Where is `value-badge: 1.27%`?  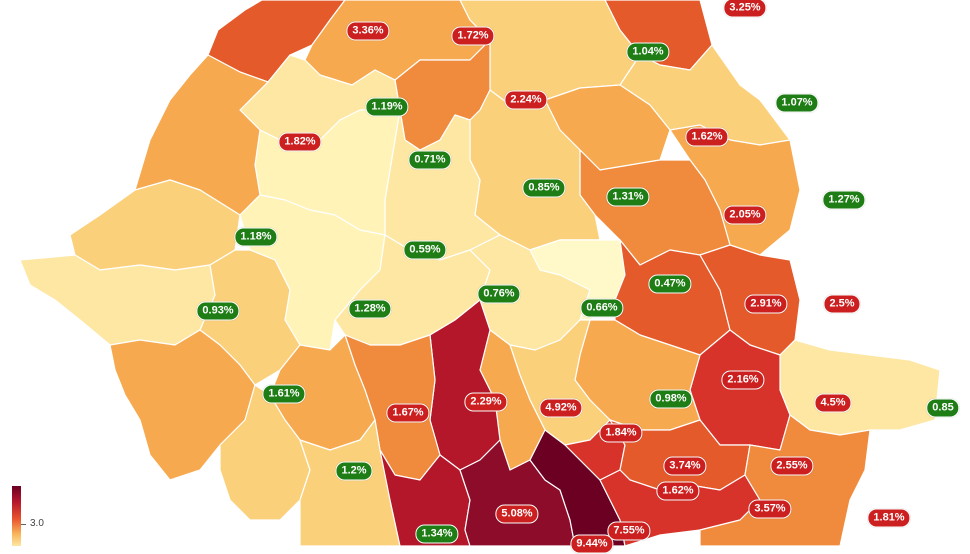 value-badge: 1.27% is located at coordinates (844, 200).